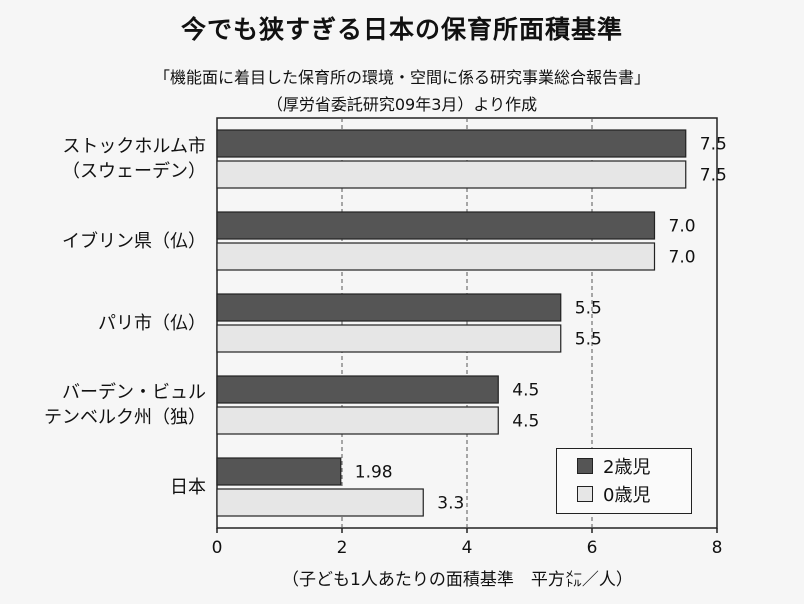  I want to click on category-label-line: ストックホルム市, so click(134, 146).